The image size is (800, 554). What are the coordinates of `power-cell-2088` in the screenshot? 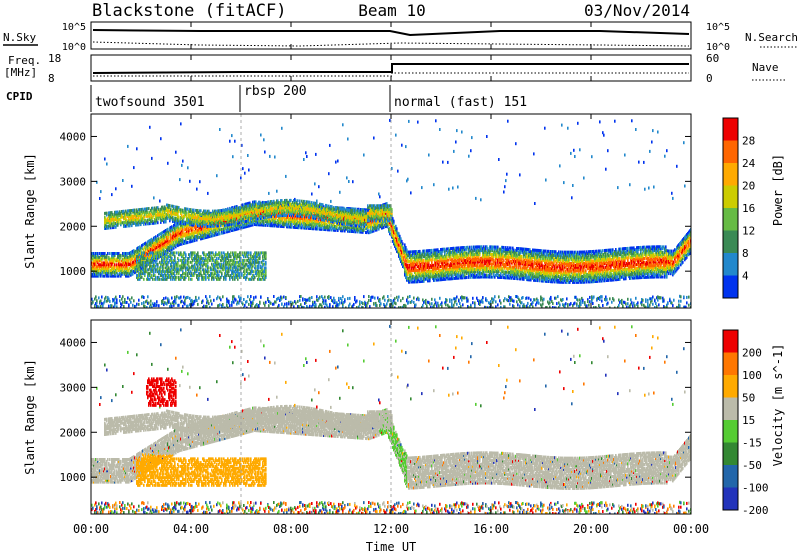 It's located at (148, 303).